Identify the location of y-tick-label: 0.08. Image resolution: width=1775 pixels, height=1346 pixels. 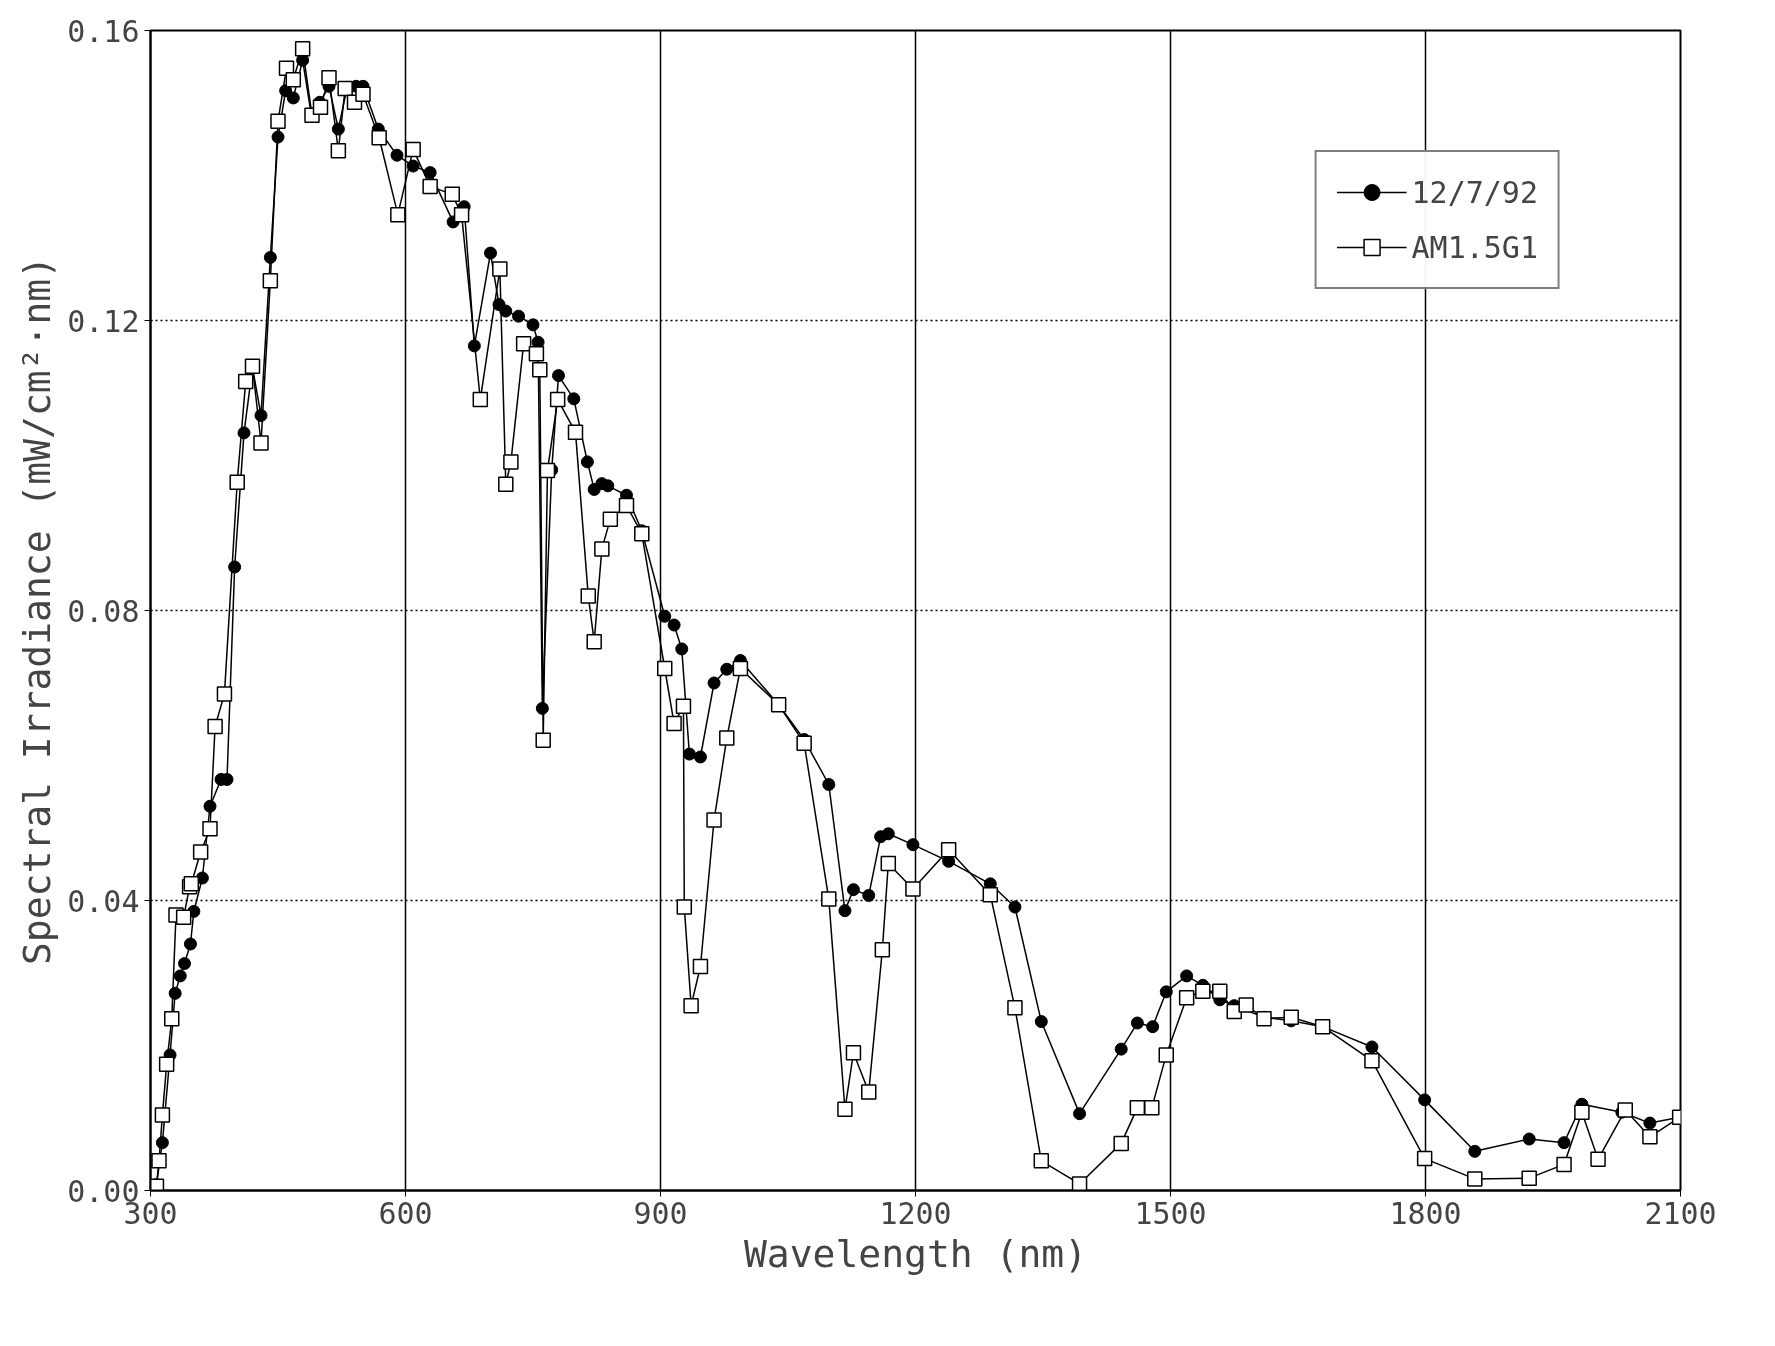
(103, 611).